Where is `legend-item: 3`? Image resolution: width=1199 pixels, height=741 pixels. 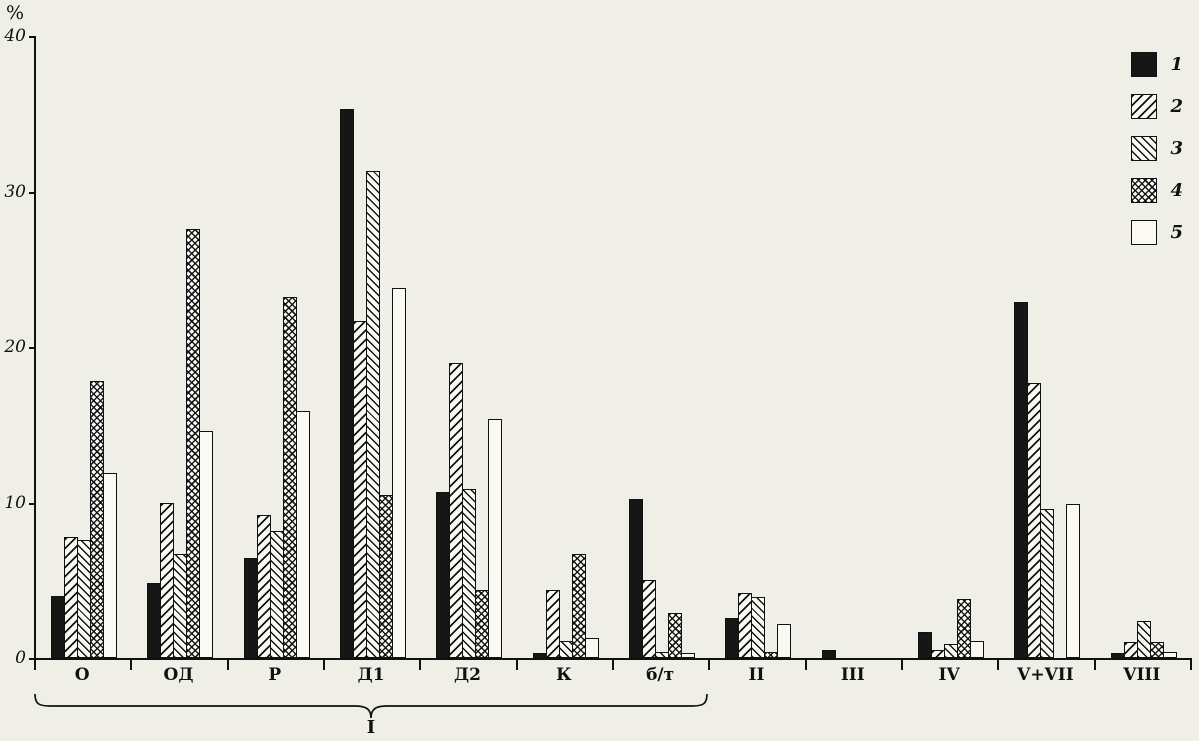
legend-item: 3 is located at coordinates (1157, 148).